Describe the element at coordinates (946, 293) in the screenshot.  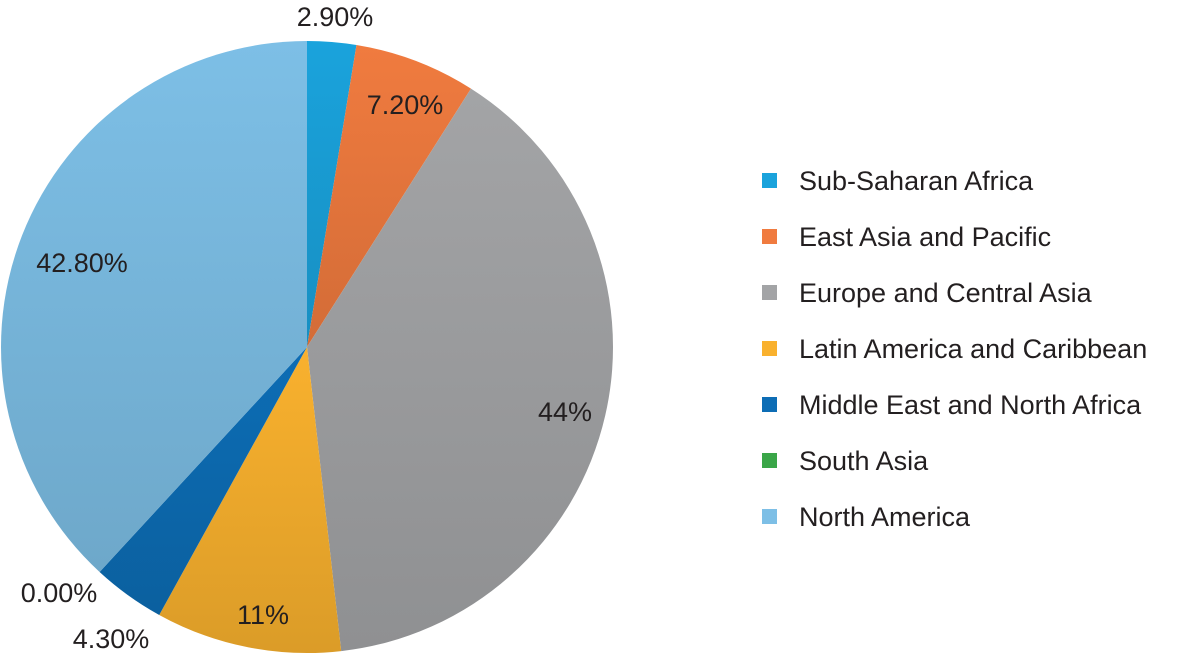
I see `legend-label-europe-and-central-asia: Europe and Central Asia` at that location.